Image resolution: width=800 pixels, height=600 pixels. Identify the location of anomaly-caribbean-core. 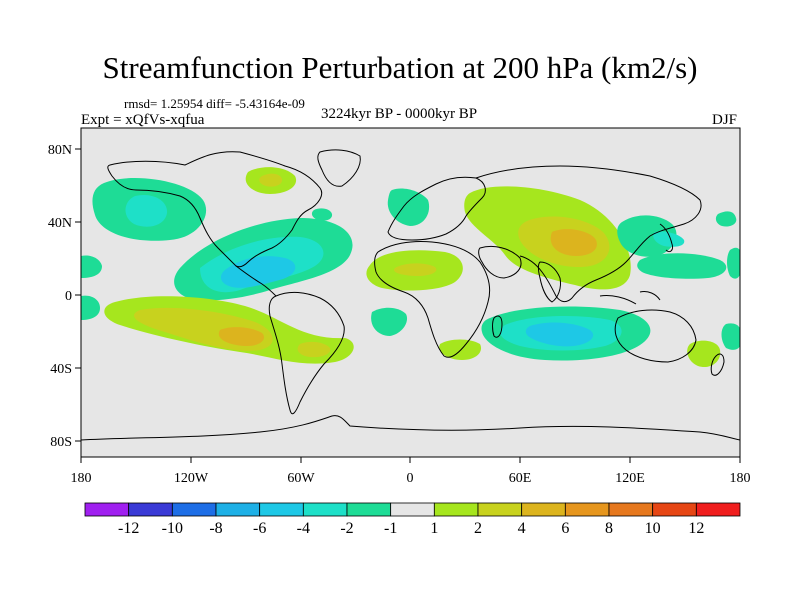
(258, 272).